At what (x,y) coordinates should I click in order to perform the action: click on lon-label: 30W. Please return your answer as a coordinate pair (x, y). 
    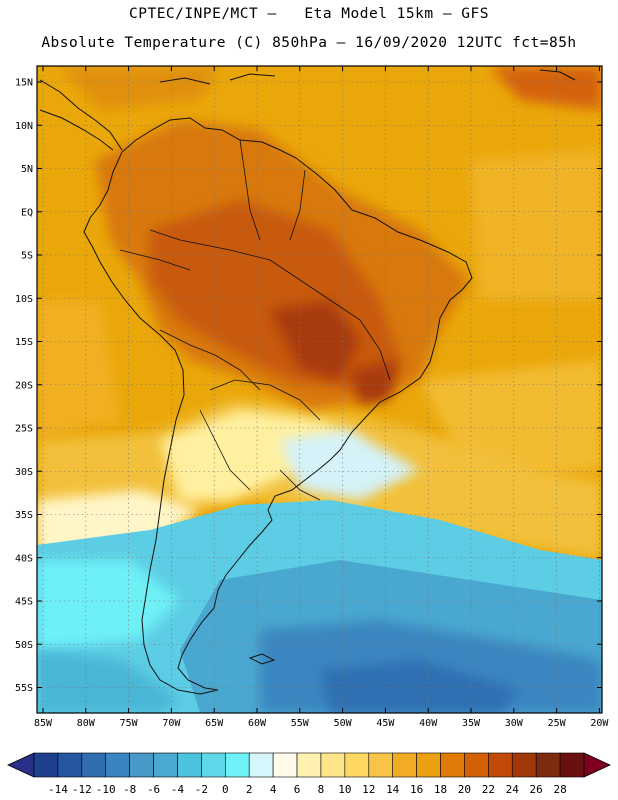
    Looking at the image, I should click on (514, 723).